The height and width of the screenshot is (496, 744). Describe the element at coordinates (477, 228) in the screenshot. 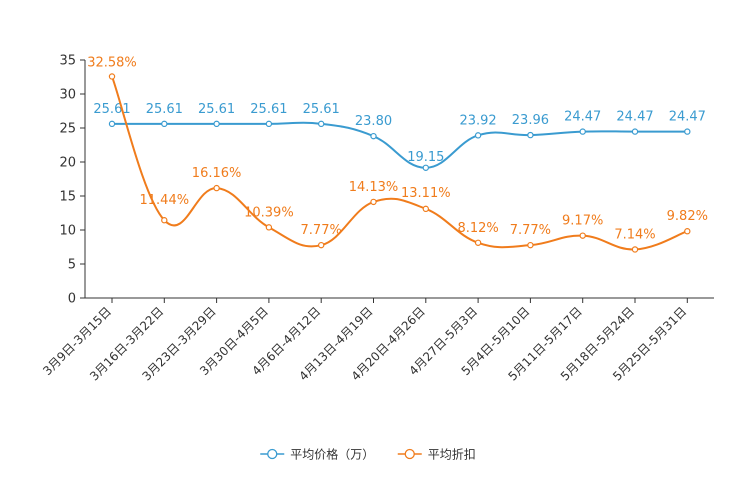

I see `data-label: 8.12%` at that location.